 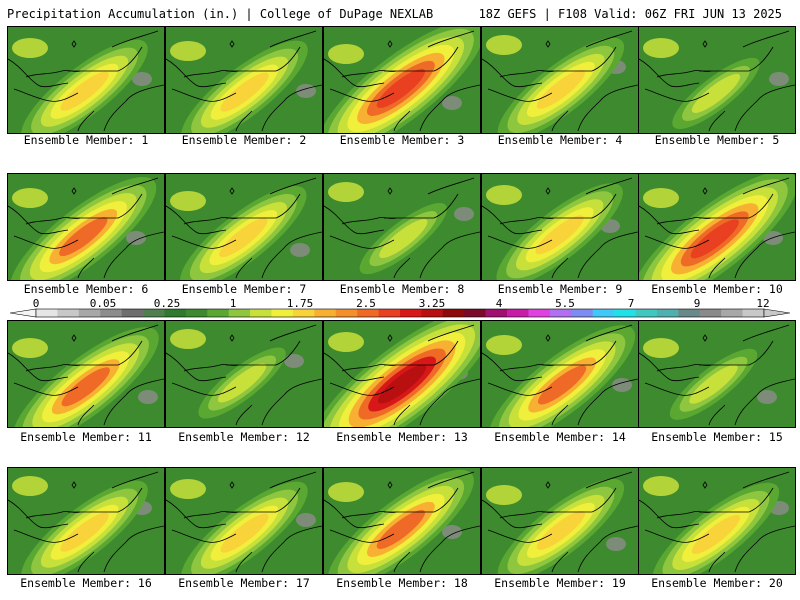 What do you see at coordinates (499, 303) in the screenshot?
I see `colorbar-tick-label: 4` at bounding box center [499, 303].